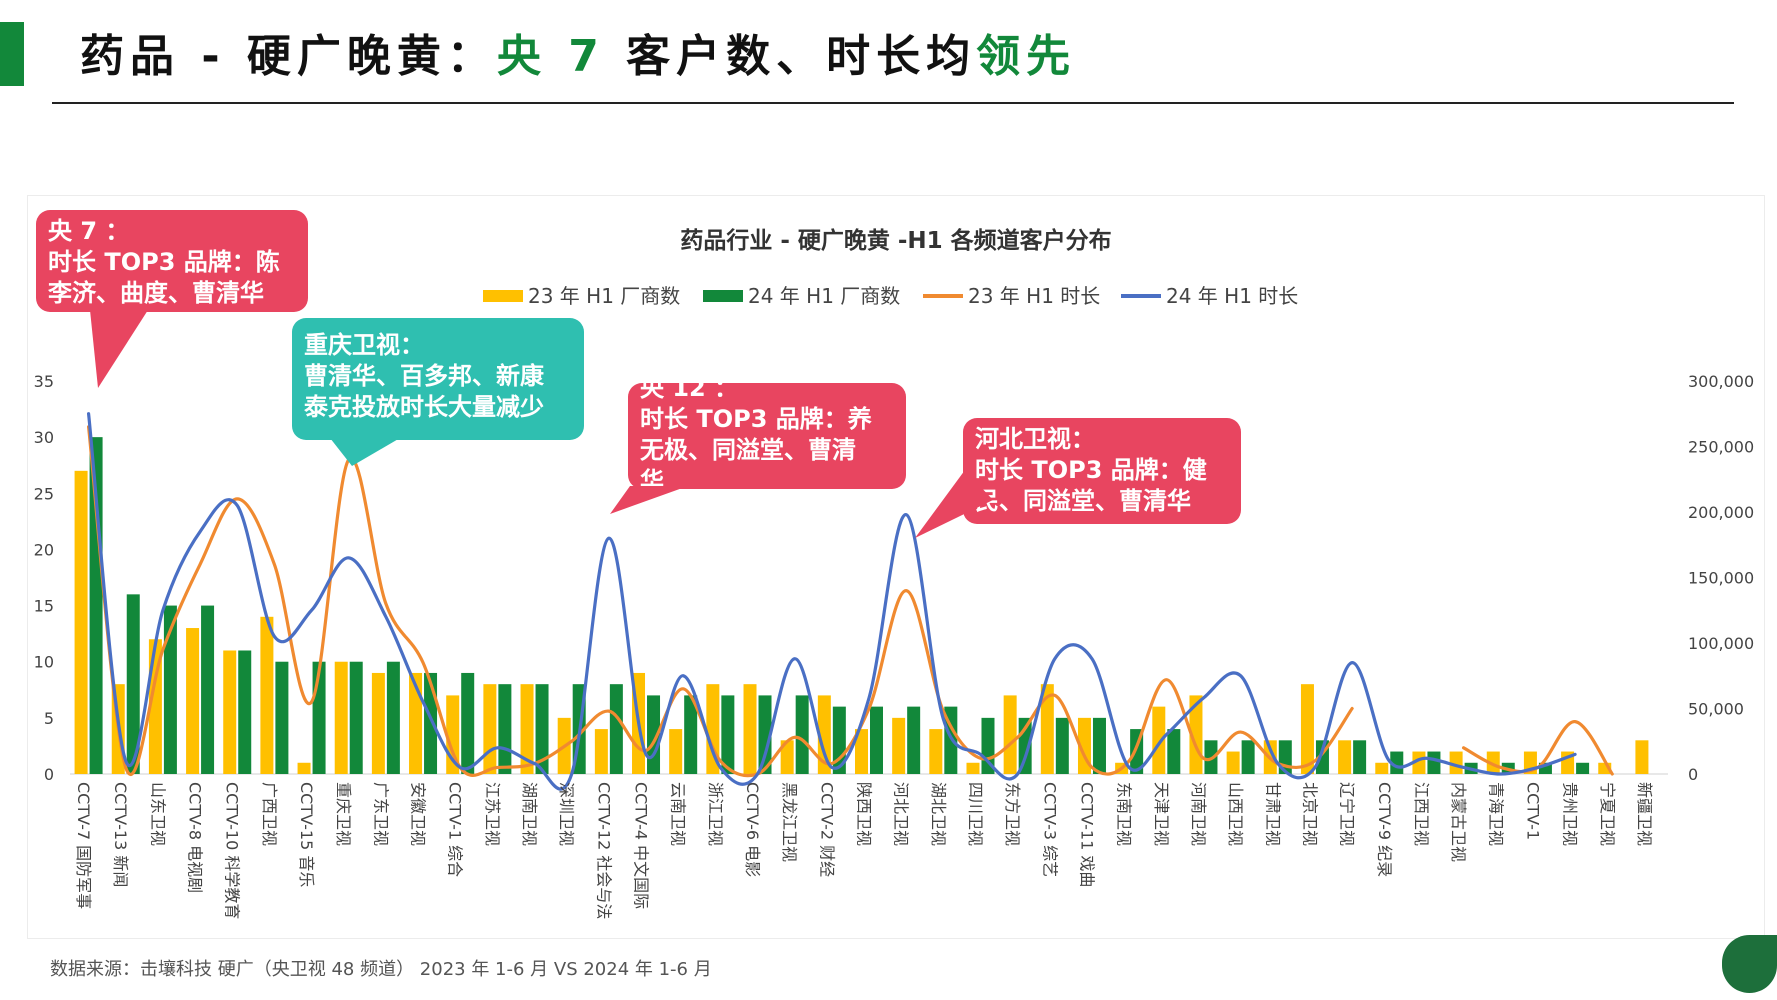 This screenshot has height=1000, width=1777. I want to click on callout-hebei-tail, so click(954, 504).